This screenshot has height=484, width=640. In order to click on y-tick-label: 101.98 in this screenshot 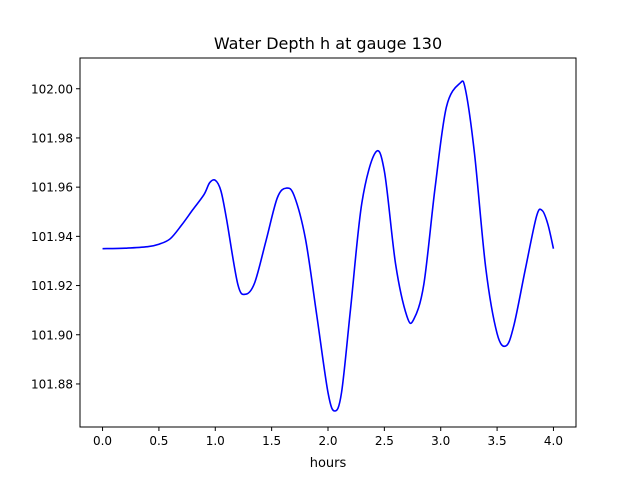, I will do `click(52, 138)`.